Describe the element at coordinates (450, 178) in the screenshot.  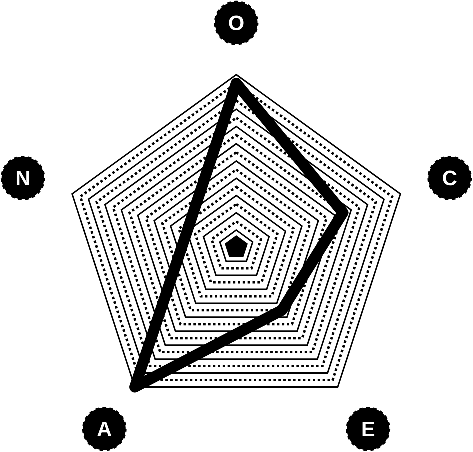
I see `spoke-label: C` at that location.